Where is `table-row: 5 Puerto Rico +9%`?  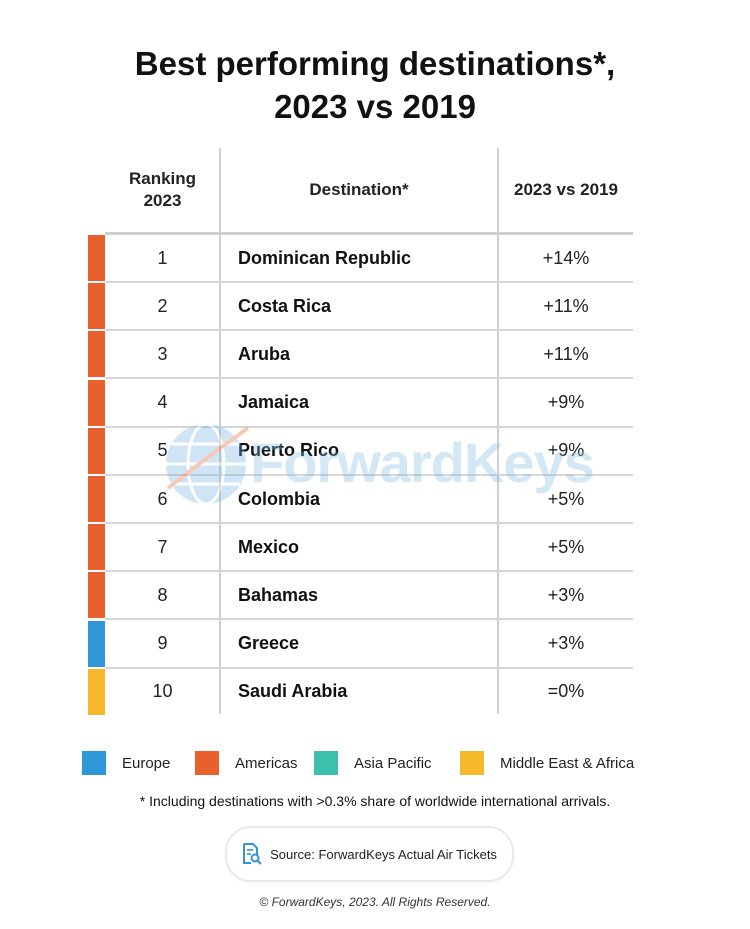 table-row: 5 Puerto Rico +9% is located at coordinates (360, 451).